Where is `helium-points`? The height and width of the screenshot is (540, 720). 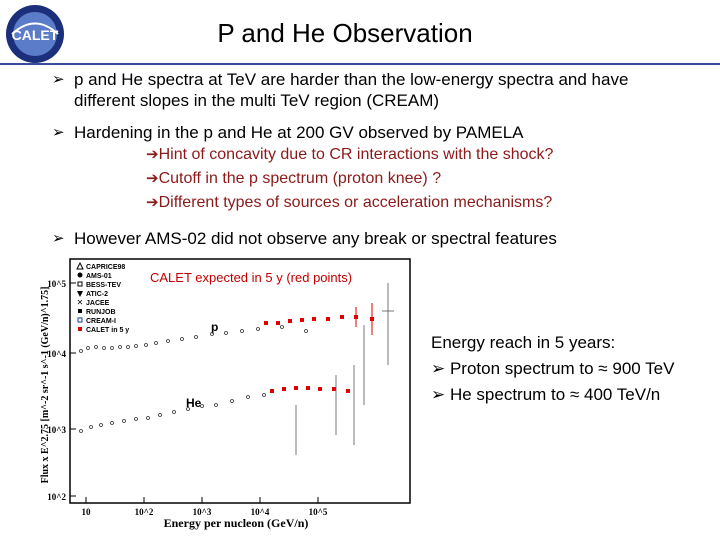 helium-points is located at coordinates (172, 413).